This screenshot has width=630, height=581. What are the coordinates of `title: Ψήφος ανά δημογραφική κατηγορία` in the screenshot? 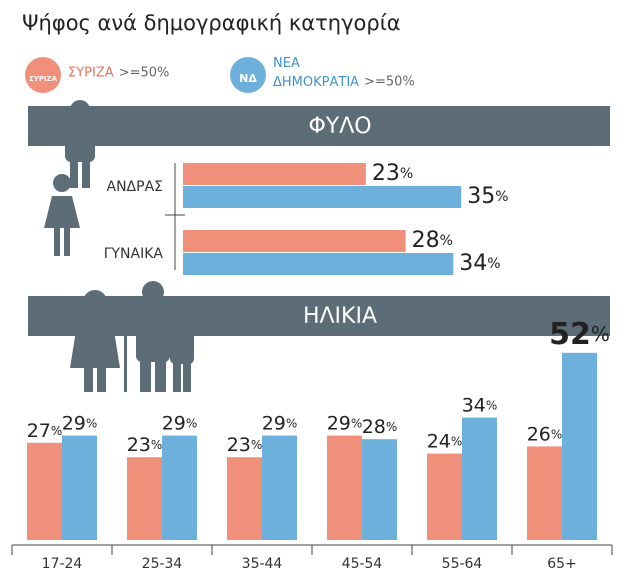 It's located at (211, 23).